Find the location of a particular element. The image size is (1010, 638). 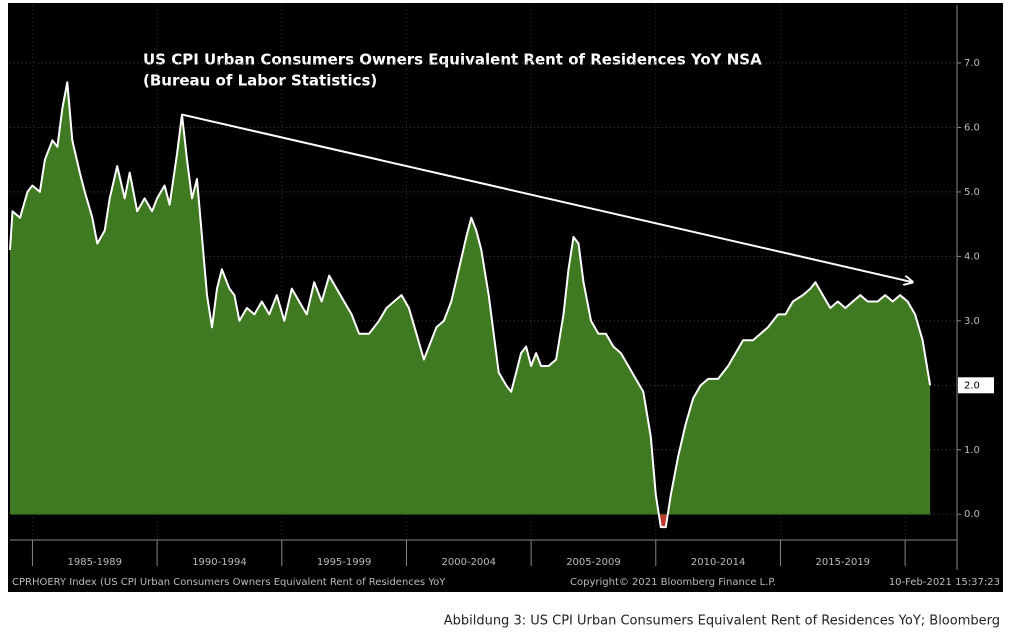

x-tick-label: 2015-2019 is located at coordinates (843, 562).